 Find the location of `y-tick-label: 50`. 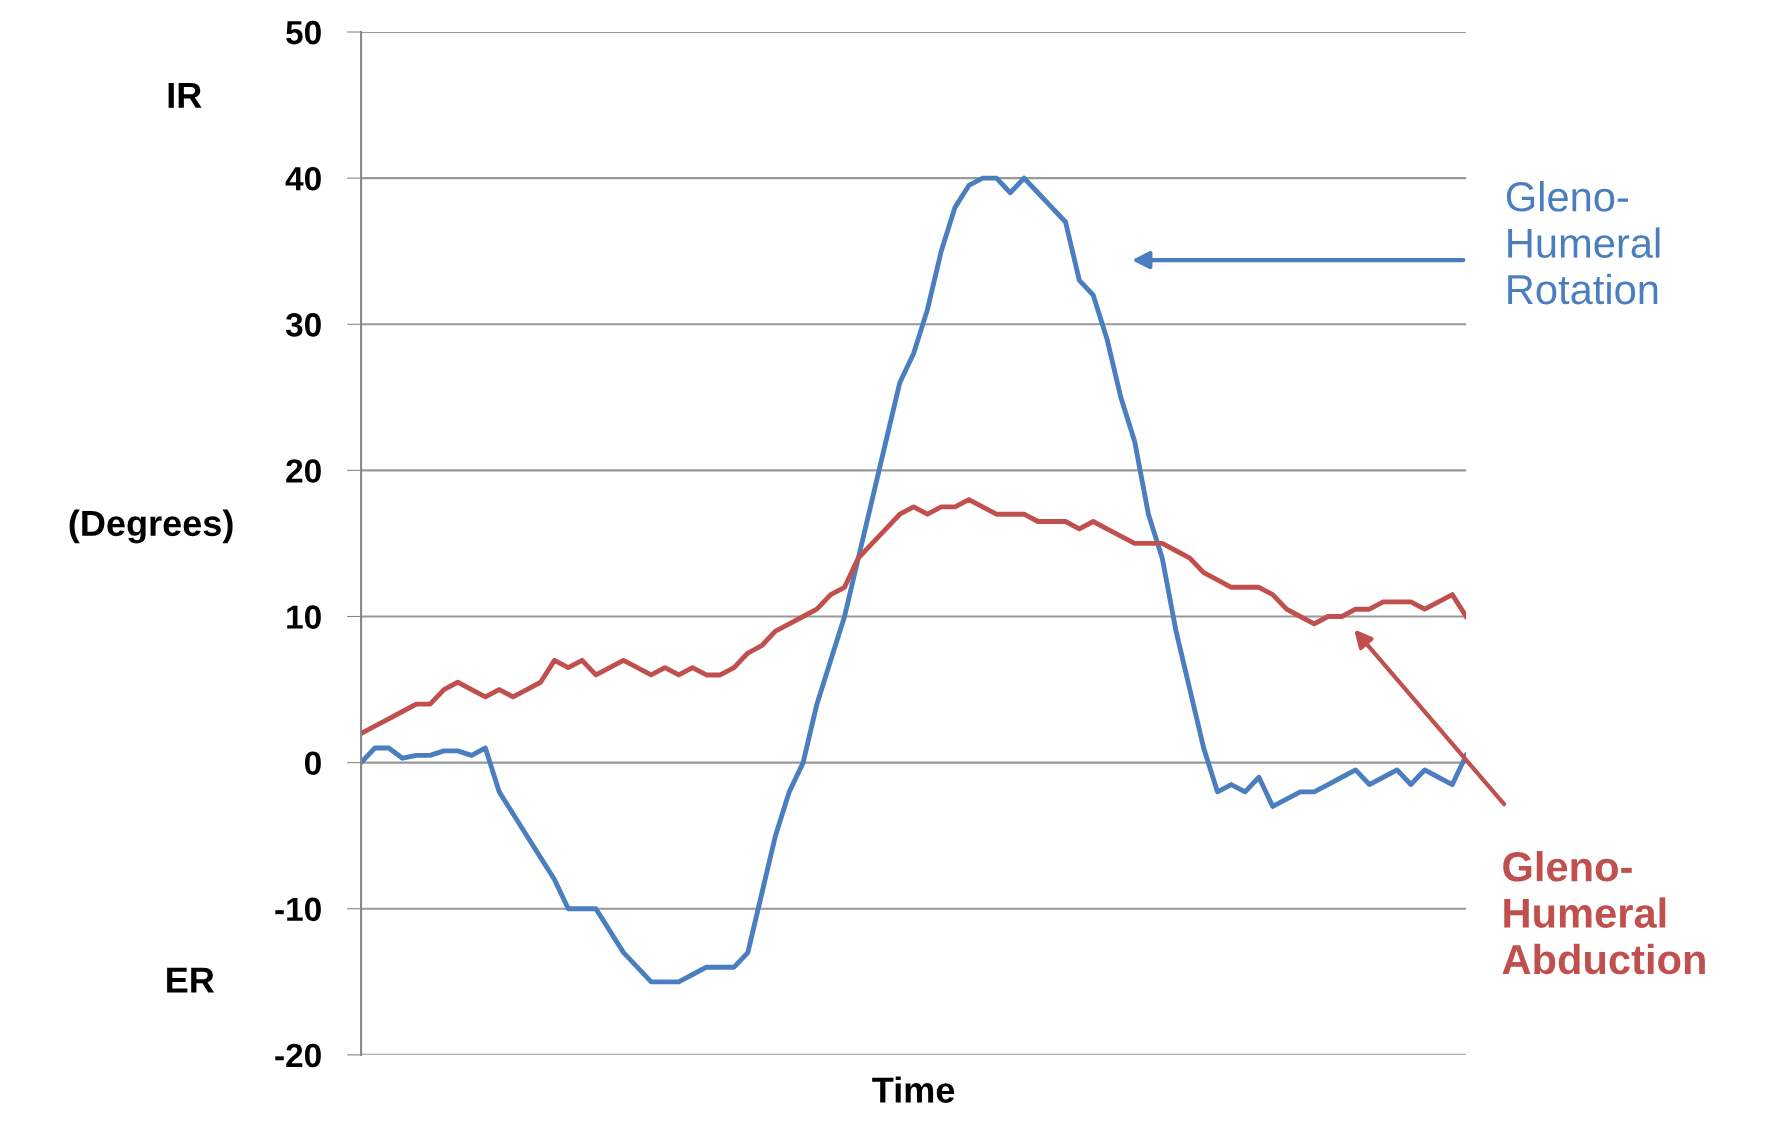

y-tick-label: 50 is located at coordinates (303, 32).